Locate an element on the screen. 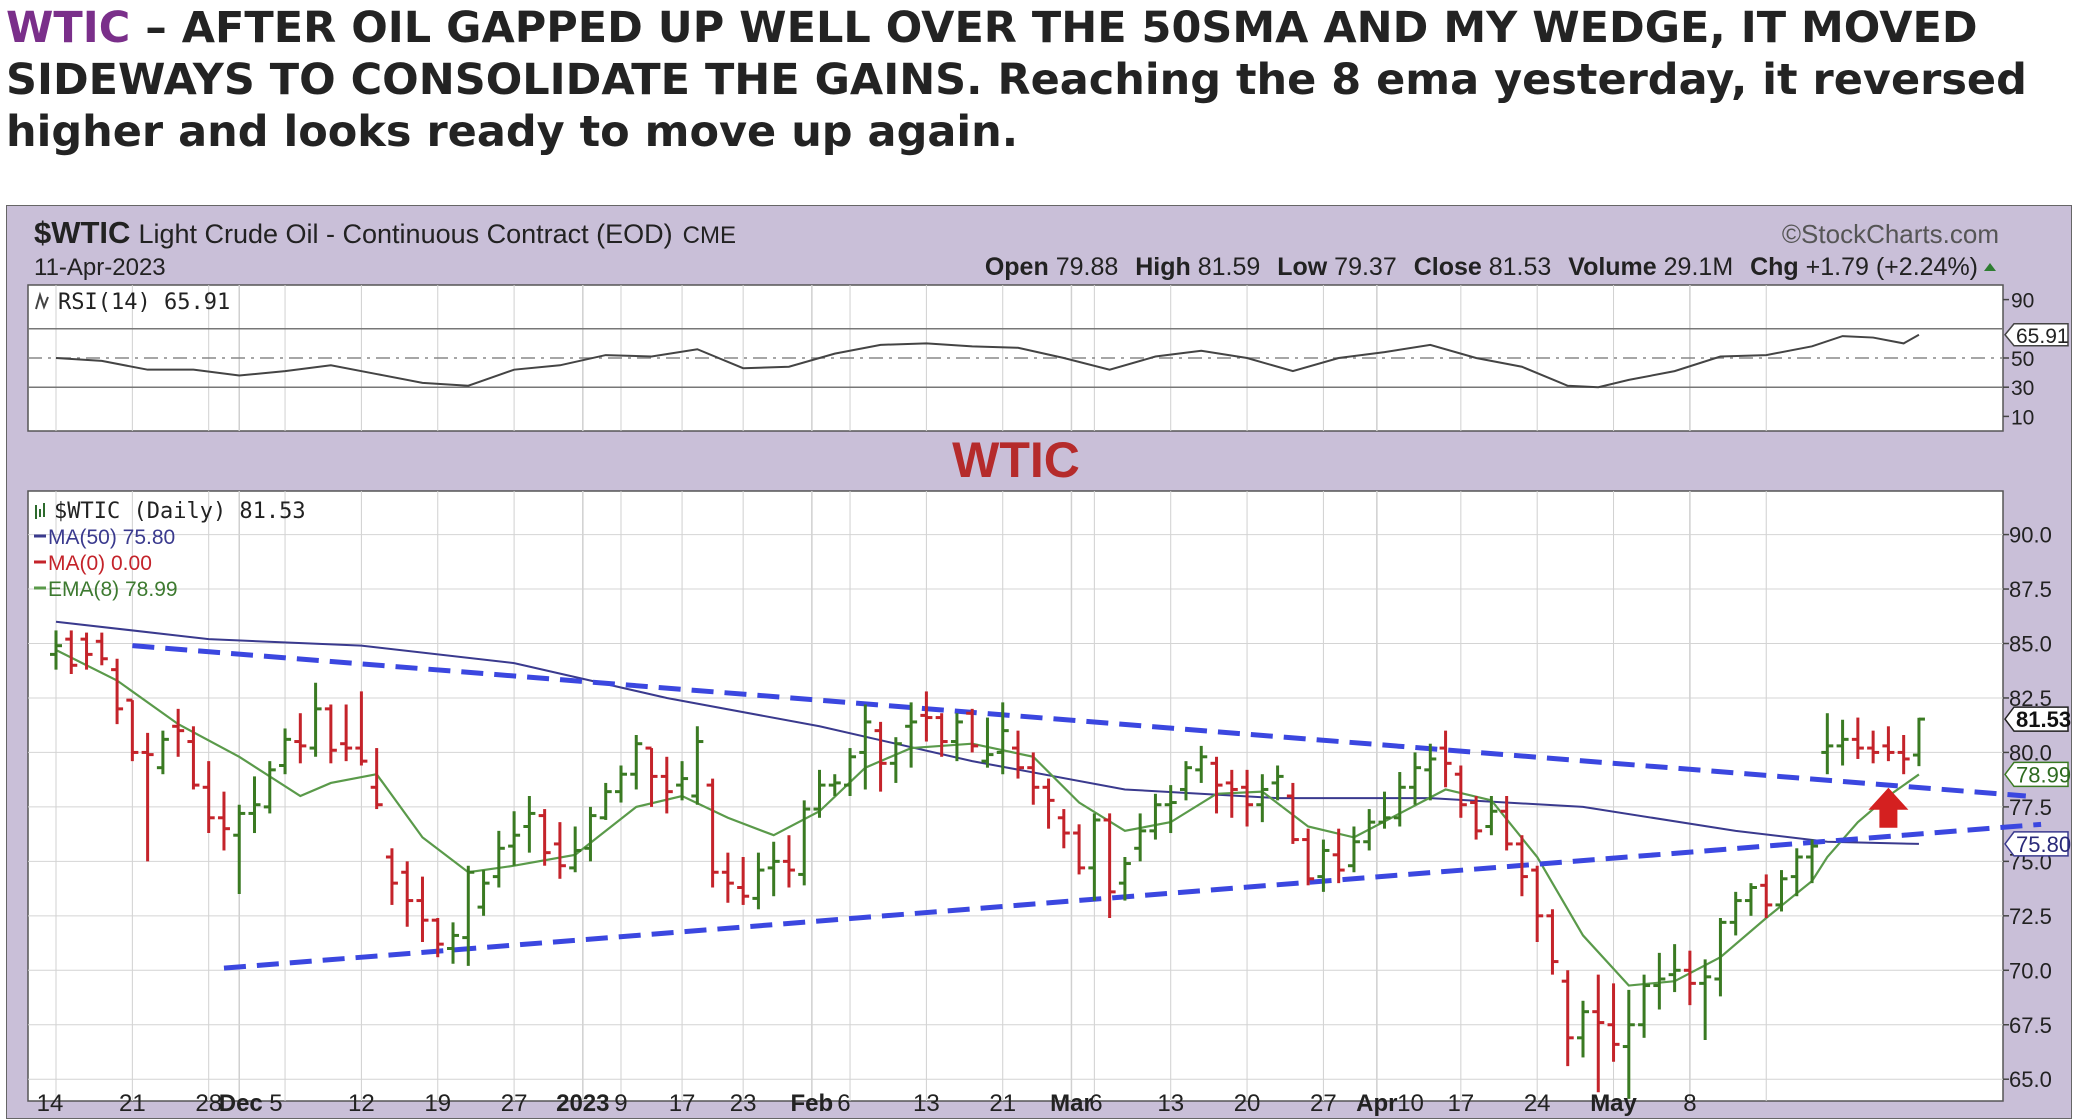 The width and height of the screenshot is (2079, 1119). x-tick-label: 10 is located at coordinates (1410, 1103).